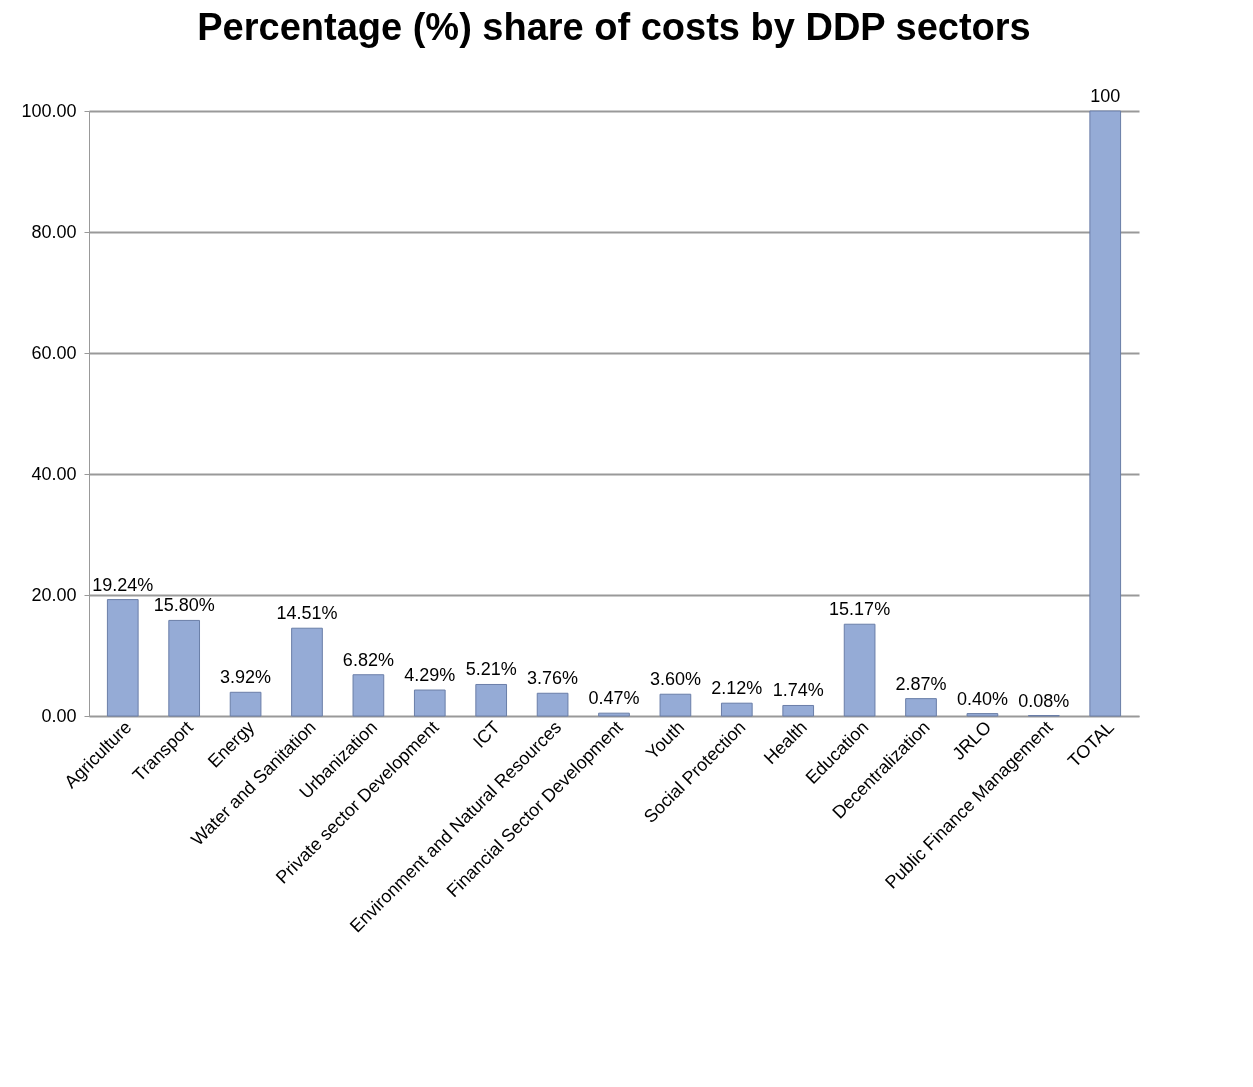 The height and width of the screenshot is (1087, 1253). I want to click on data-label: 0.08%, so click(1044, 700).